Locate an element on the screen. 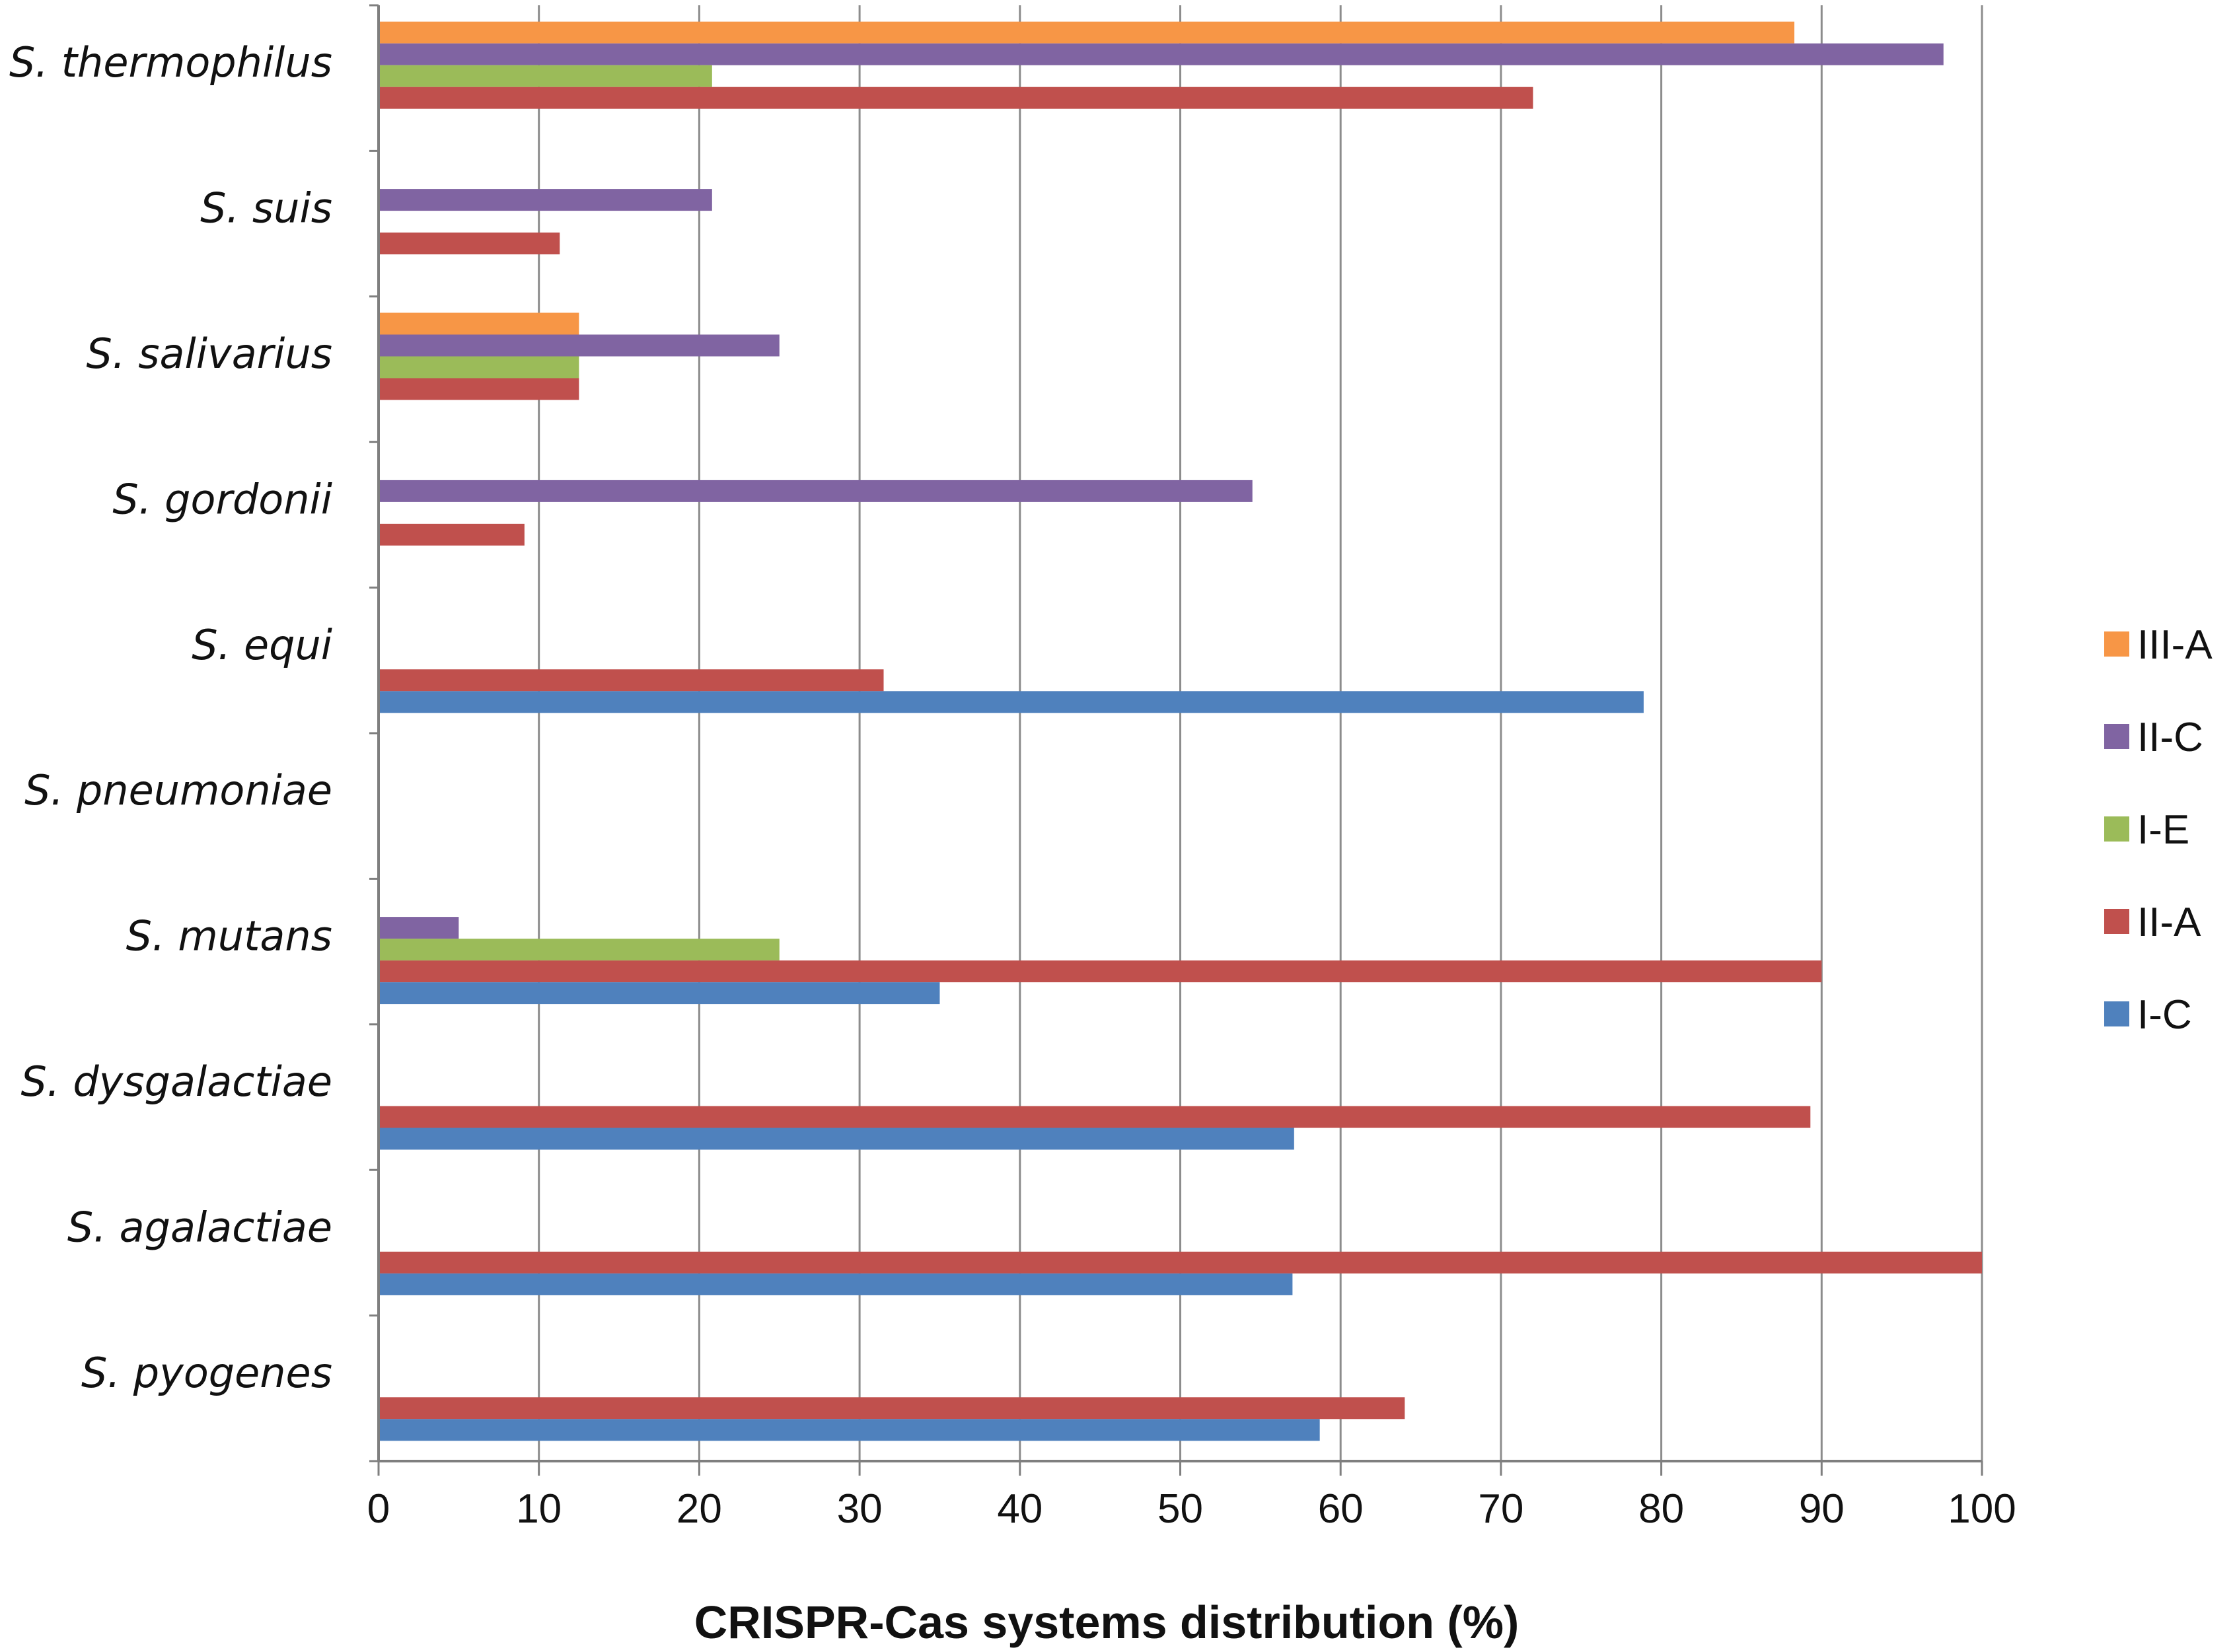  bar-s-suis-ii-a is located at coordinates (469, 244).